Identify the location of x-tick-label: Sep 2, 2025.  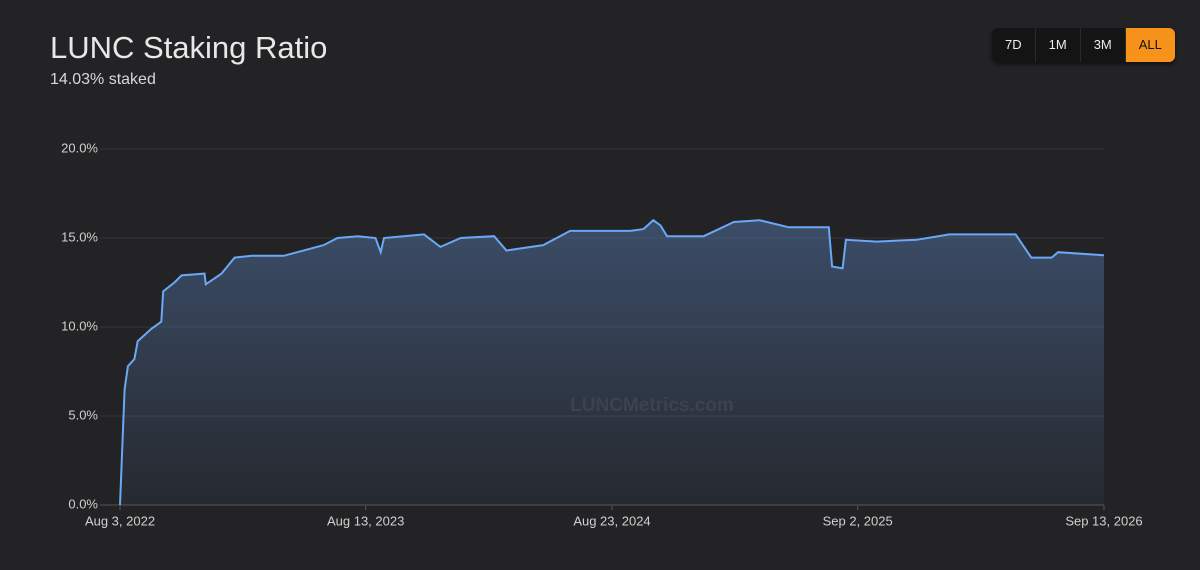
(858, 520).